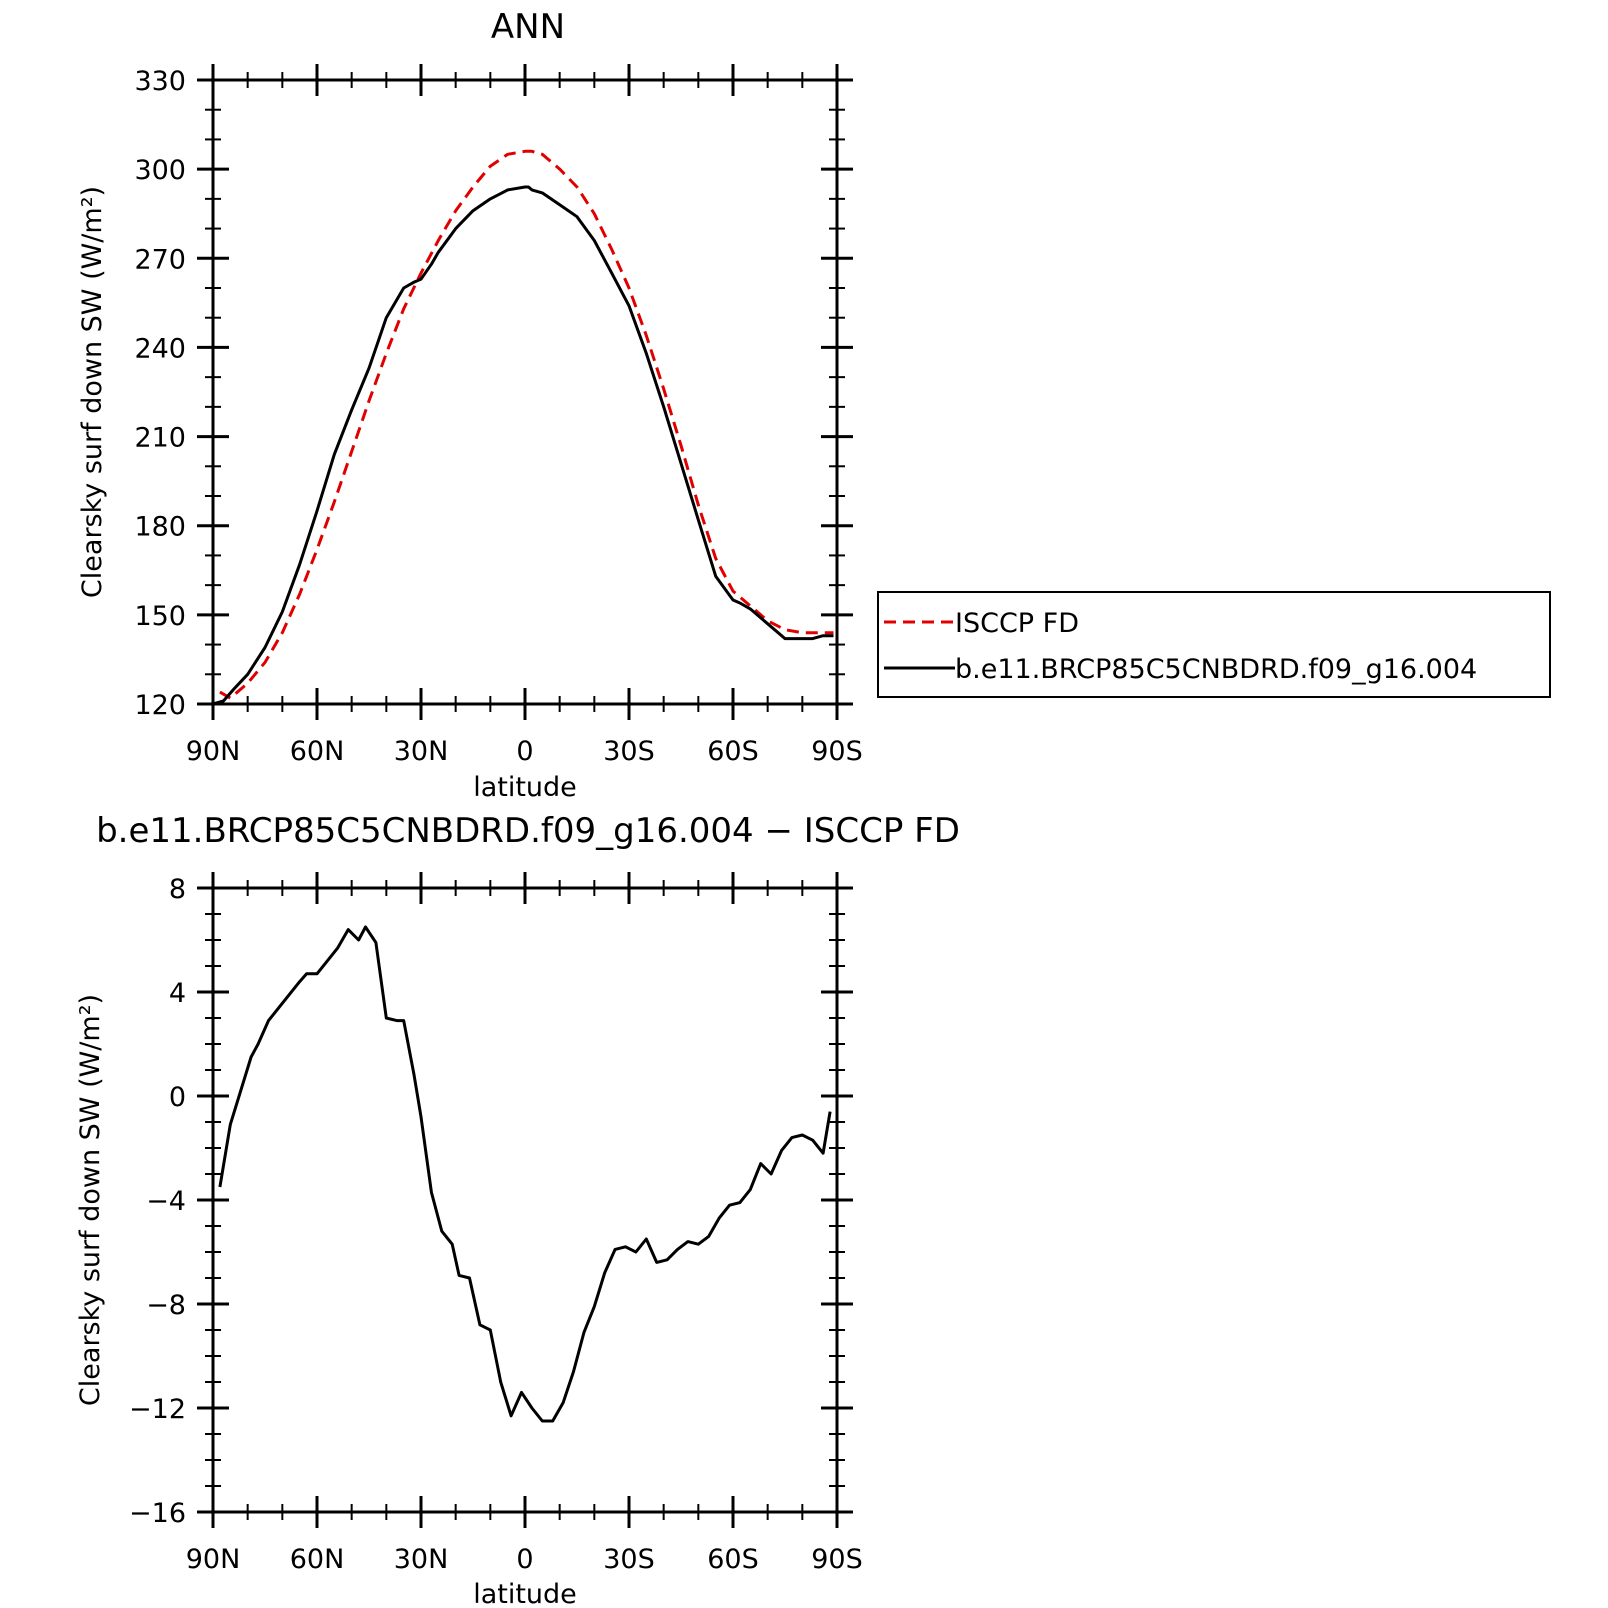 The height and width of the screenshot is (1608, 1608). What do you see at coordinates (733, 751) in the screenshot?
I see `top-x-tick-label: 60S` at bounding box center [733, 751].